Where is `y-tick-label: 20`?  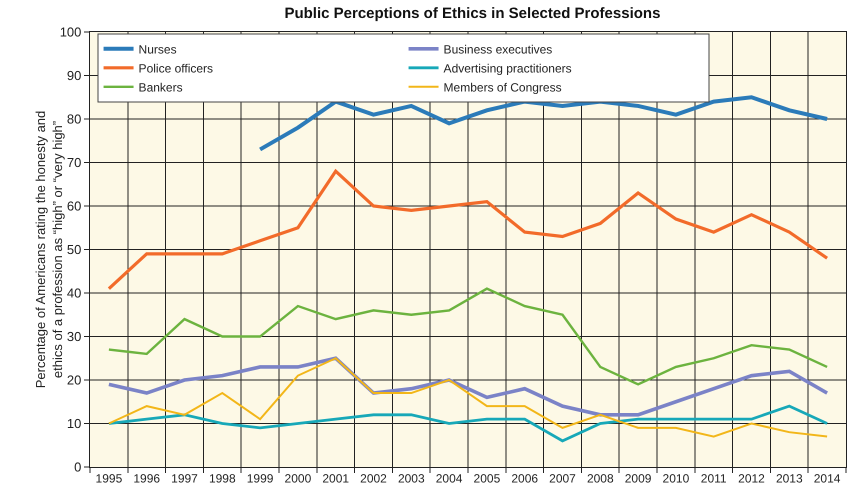
y-tick-label: 20 is located at coordinates (74, 380).